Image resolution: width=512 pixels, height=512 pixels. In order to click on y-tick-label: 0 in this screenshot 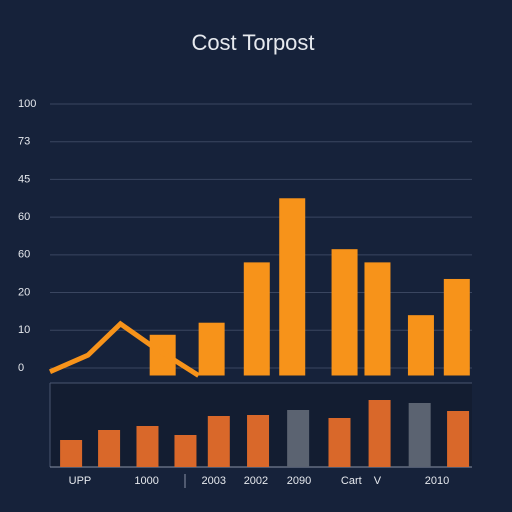, I will do `click(21, 368)`.